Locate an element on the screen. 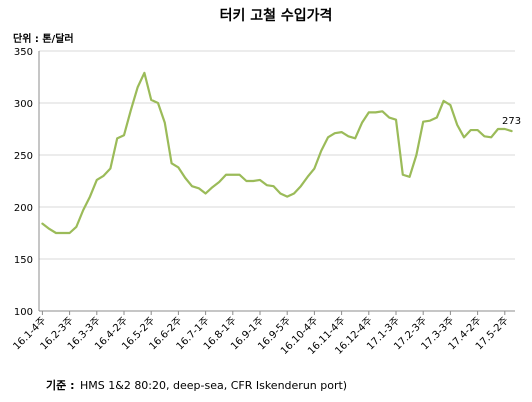  y-tick-label: 100 is located at coordinates (23, 312).